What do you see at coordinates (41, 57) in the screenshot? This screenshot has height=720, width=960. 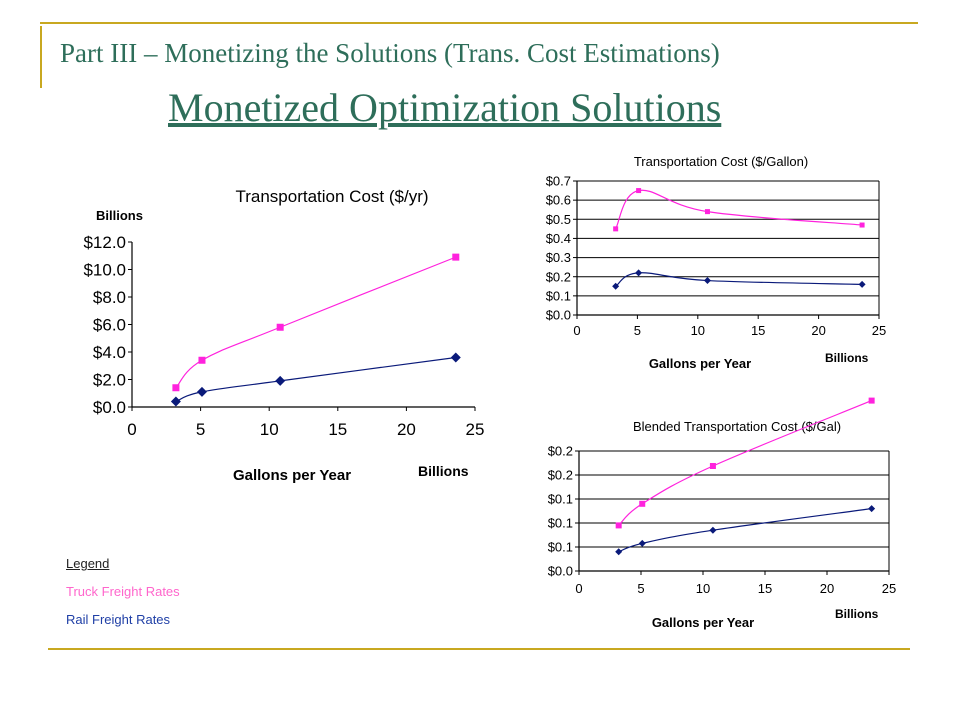 I see `left-accent-rule` at bounding box center [41, 57].